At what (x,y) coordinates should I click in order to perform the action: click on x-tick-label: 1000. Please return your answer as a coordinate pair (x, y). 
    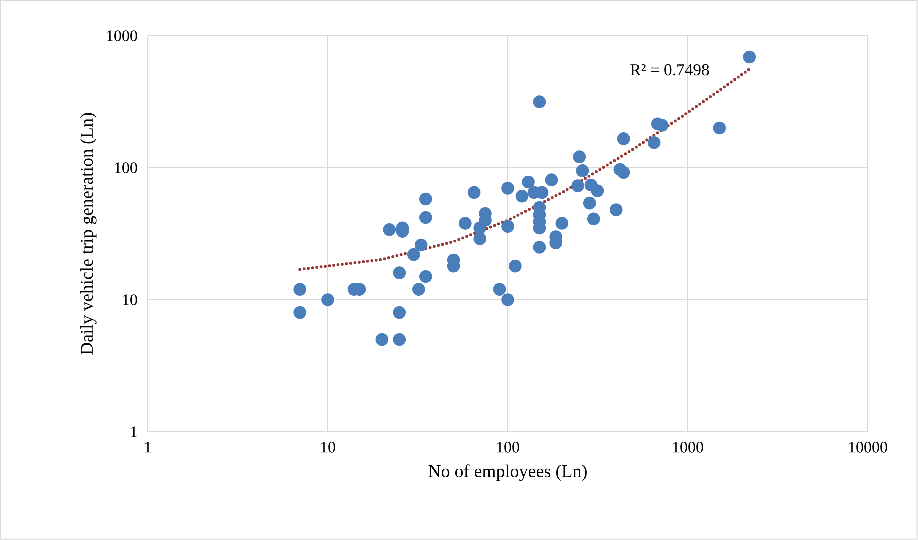
    Looking at the image, I should click on (688, 447).